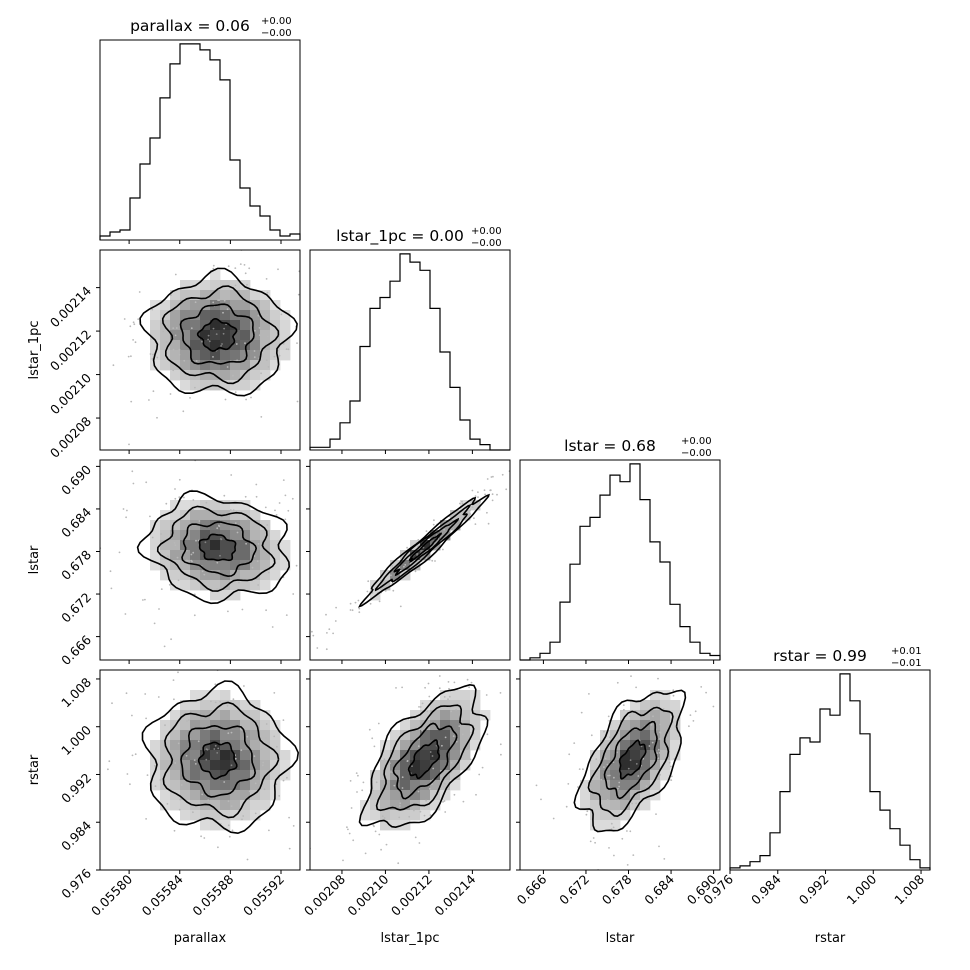 The image size is (970, 970). Describe the element at coordinates (696, 453) in the screenshot. I see `title-lower-error: −0.00` at that location.